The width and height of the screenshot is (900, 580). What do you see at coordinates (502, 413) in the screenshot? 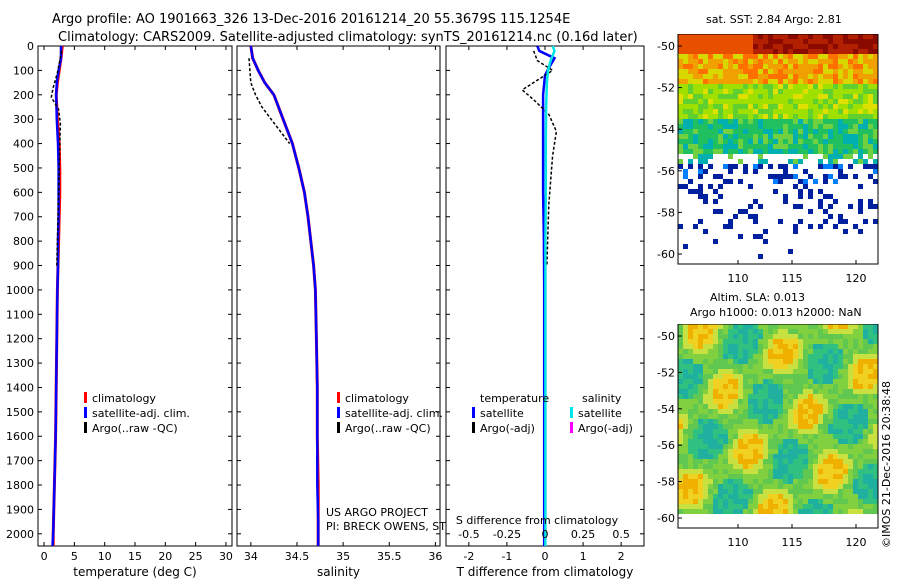
I see `legend-label: satellite` at bounding box center [502, 413].